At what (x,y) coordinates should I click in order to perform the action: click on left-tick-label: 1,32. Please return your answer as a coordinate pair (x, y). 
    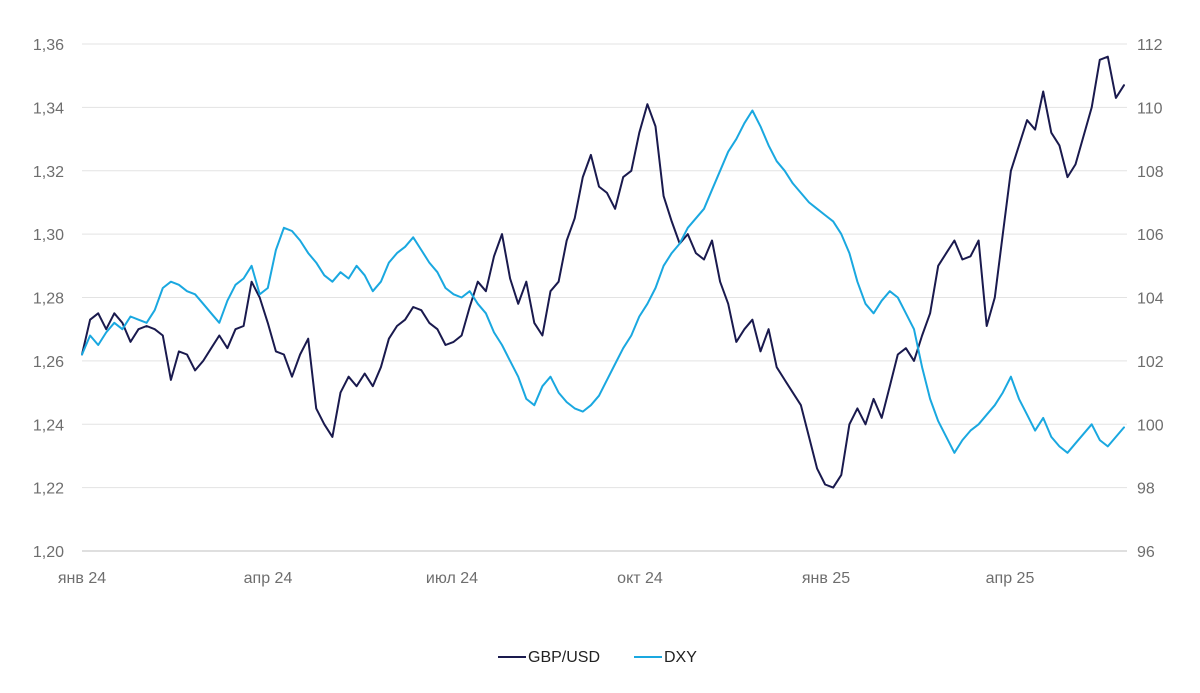
    Looking at the image, I should click on (48, 172).